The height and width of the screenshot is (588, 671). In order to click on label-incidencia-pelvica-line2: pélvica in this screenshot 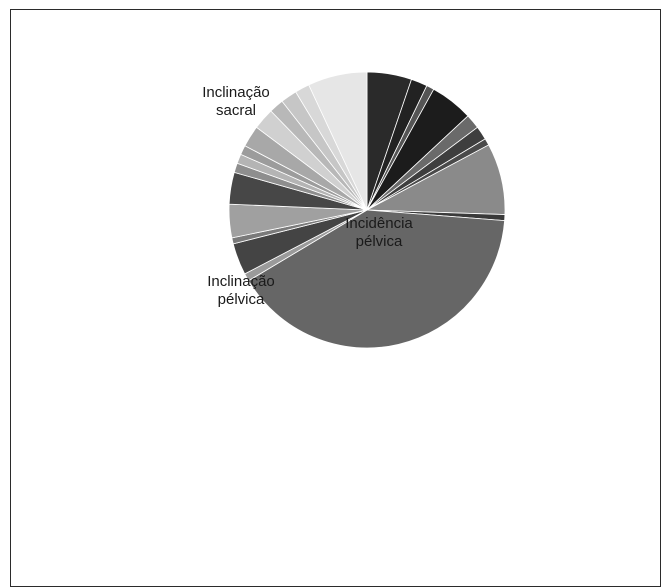, I will do `click(379, 241)`.